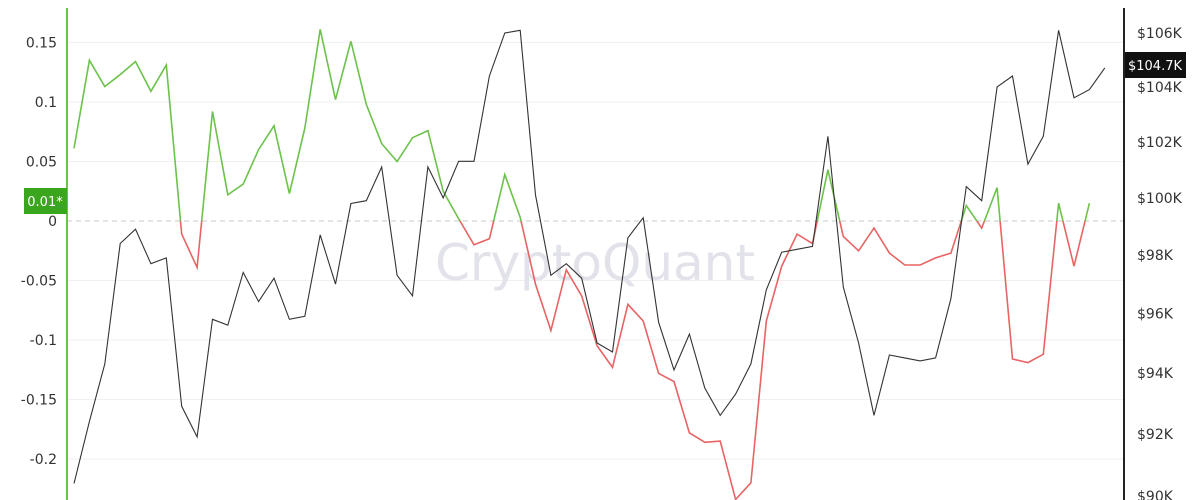  Describe the element at coordinates (1160, 88) in the screenshot. I see `right-tick-label: $104K` at that location.